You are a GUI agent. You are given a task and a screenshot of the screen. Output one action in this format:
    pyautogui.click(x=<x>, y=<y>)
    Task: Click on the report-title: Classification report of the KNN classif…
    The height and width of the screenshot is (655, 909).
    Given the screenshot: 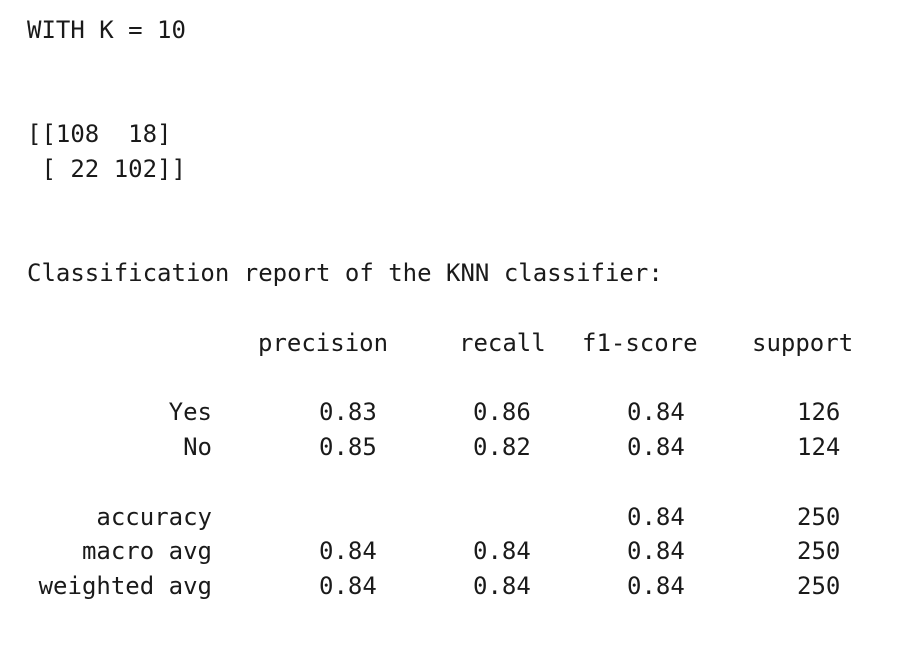 What is the action you would take?
    pyautogui.click(x=345, y=273)
    